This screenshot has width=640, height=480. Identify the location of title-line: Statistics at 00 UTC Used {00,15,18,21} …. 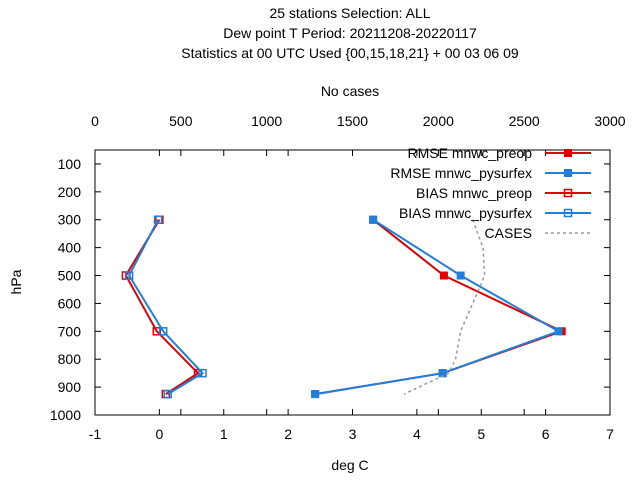
(350, 53).